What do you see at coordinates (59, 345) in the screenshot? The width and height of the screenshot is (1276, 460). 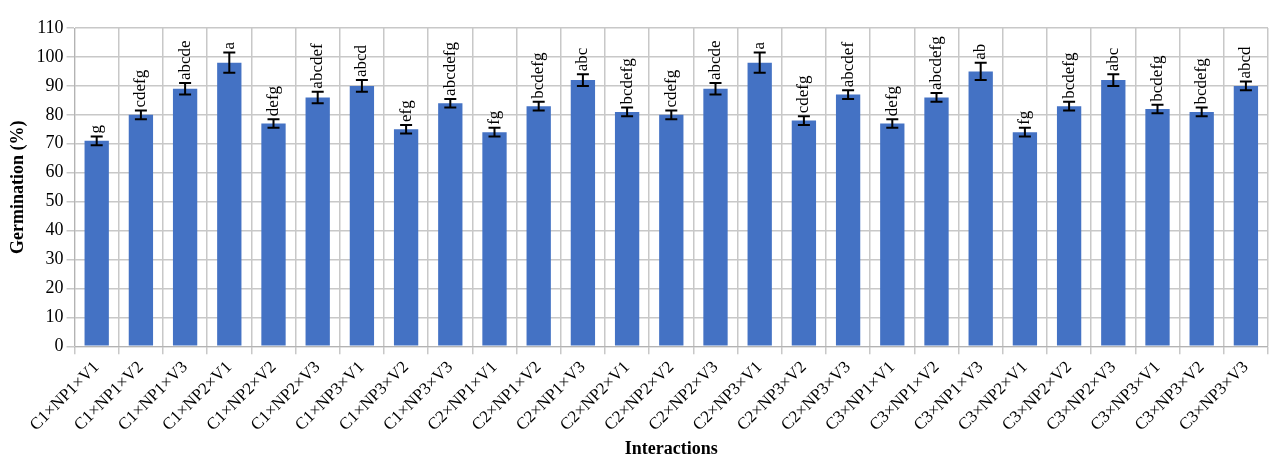 I see `y-tick-label: 0` at bounding box center [59, 345].